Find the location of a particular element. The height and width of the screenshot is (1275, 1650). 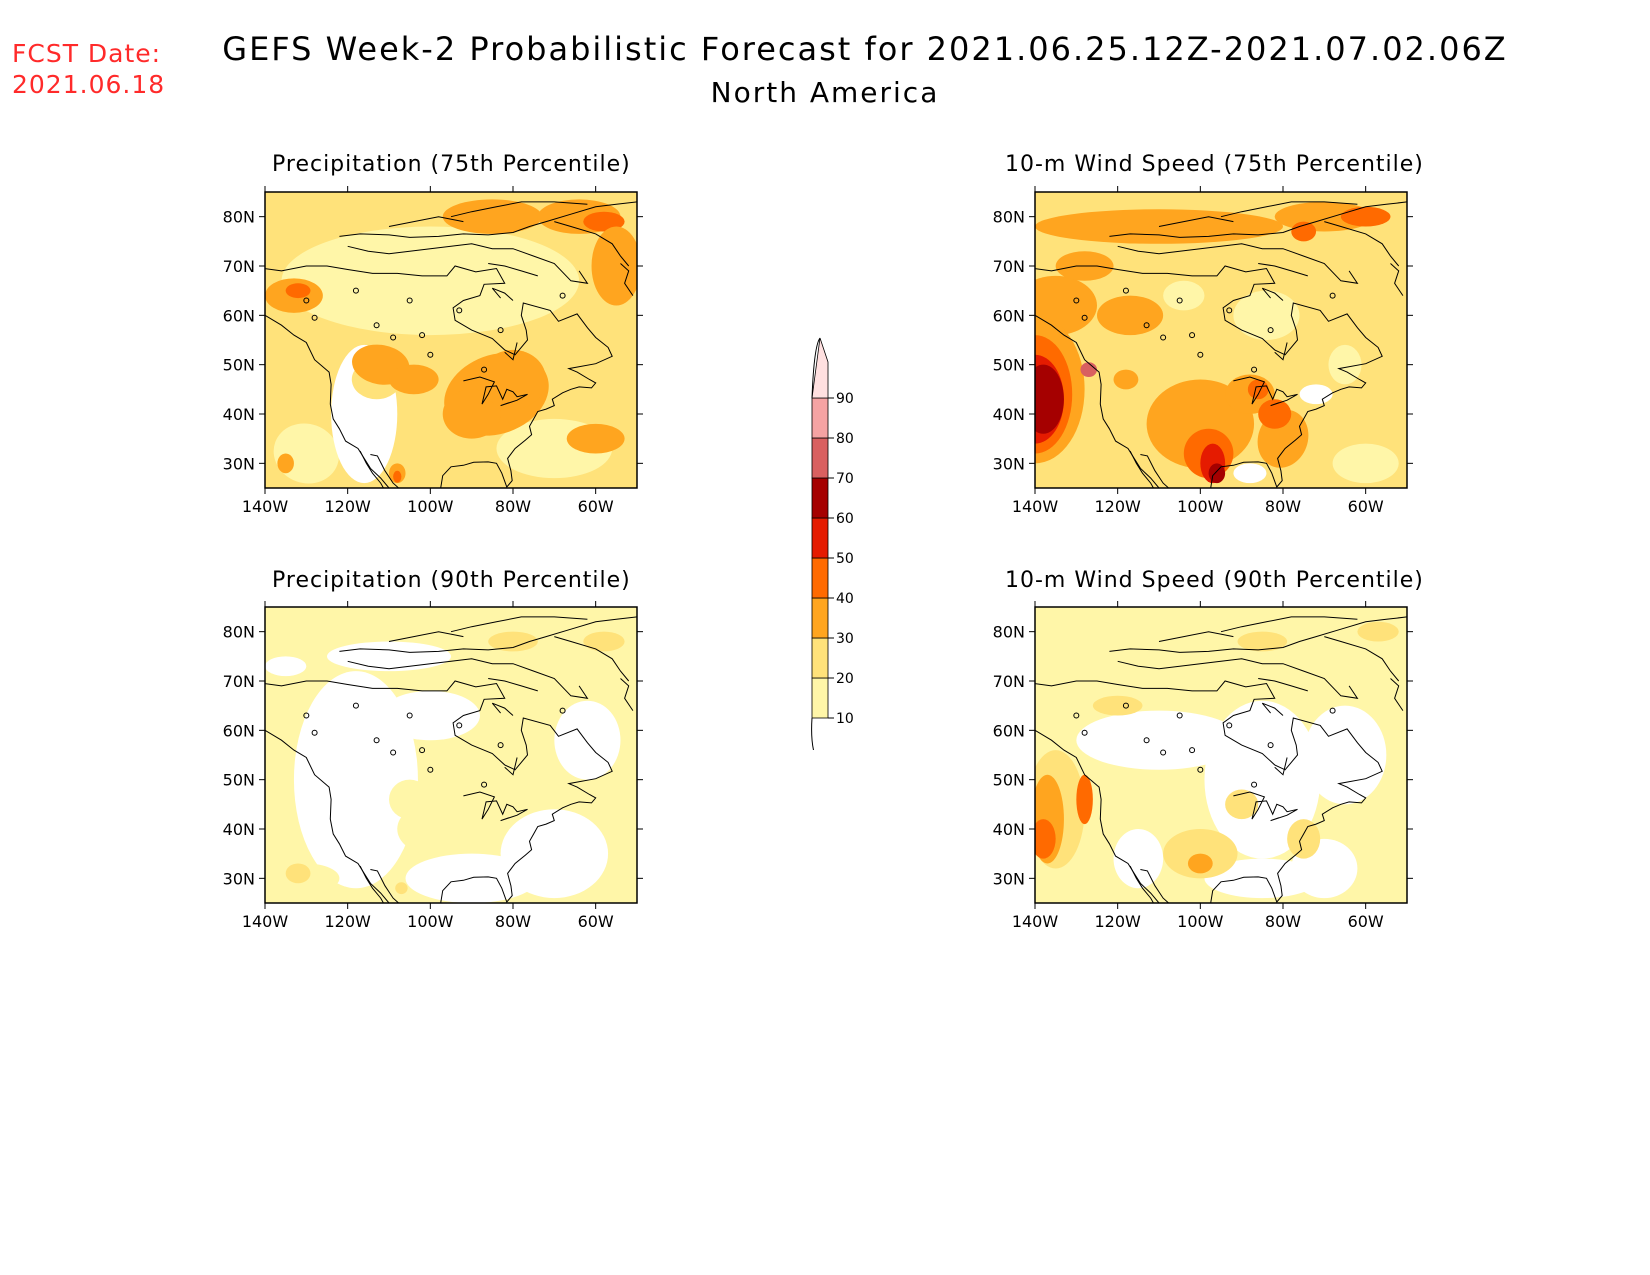

panel-title-wind75: 10-m Wind Speed (75th Percentile) is located at coordinates (1214, 164).